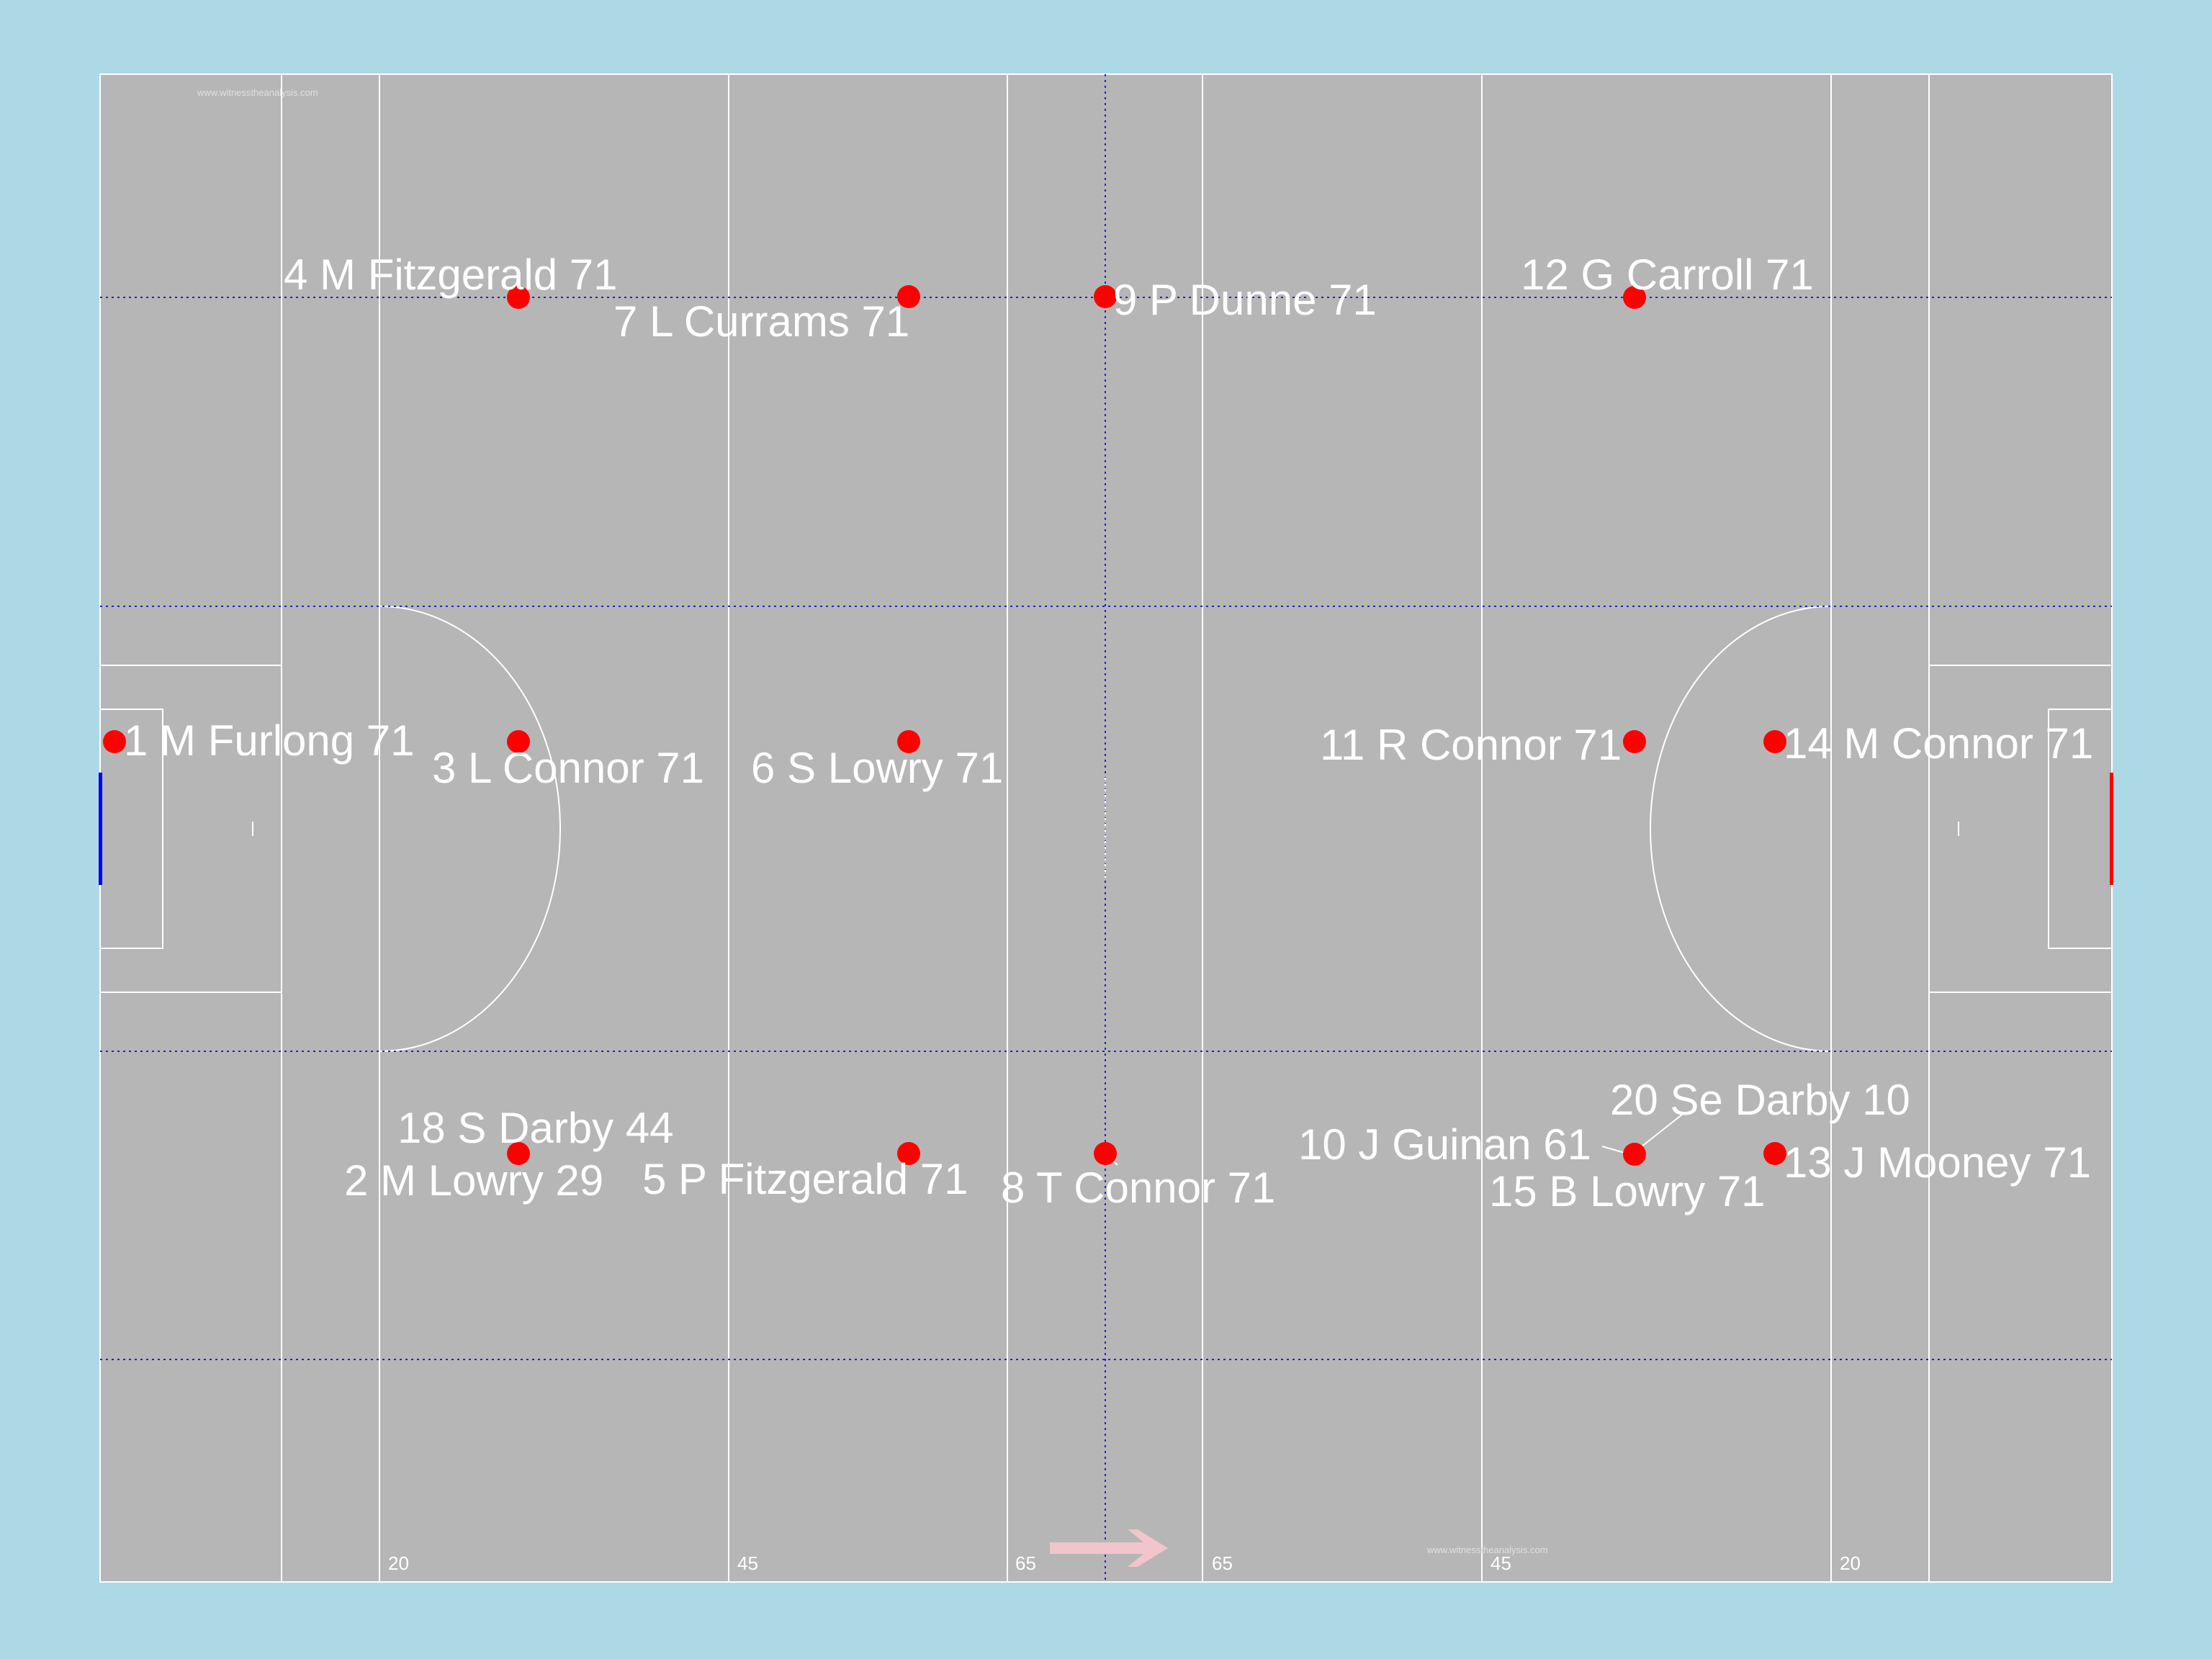 This screenshot has height=1659, width=2212. I want to click on yard-markers: 20 45 65 65 45 20, so click(1125, 1563).